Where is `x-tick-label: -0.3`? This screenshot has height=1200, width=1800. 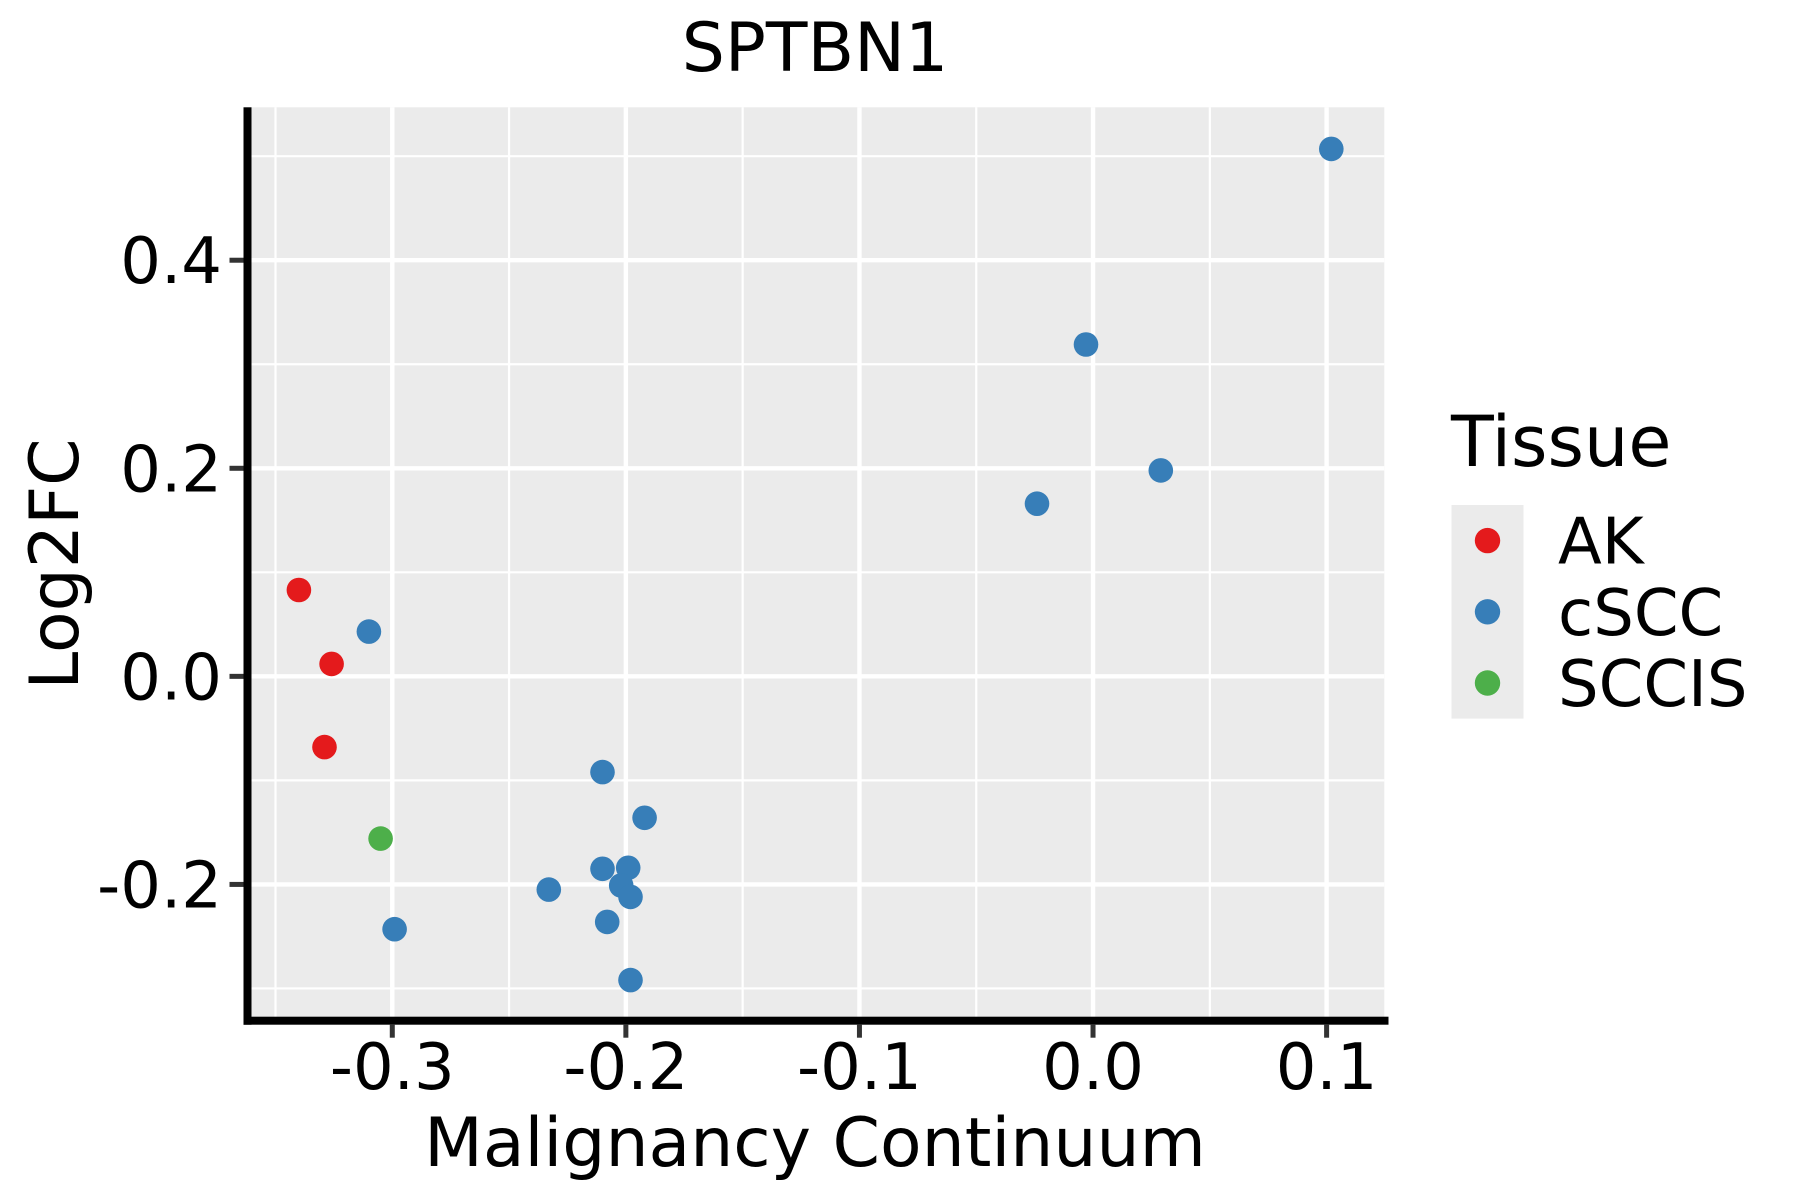
x-tick-label: -0.3 is located at coordinates (392, 1068).